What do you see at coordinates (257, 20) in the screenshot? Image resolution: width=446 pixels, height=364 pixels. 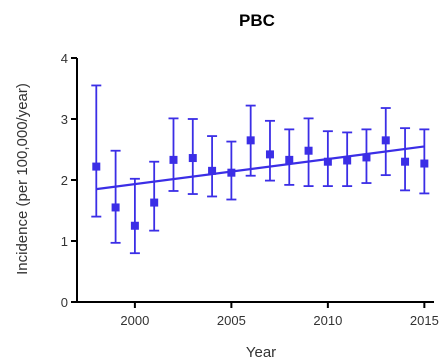 I see `chart-title: PBC` at bounding box center [257, 20].